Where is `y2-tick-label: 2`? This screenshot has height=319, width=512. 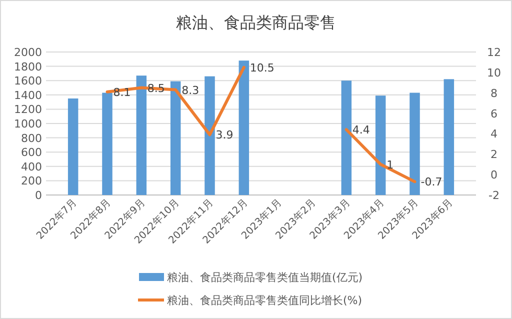 y2-tick-label: 2 is located at coordinates (494, 155).